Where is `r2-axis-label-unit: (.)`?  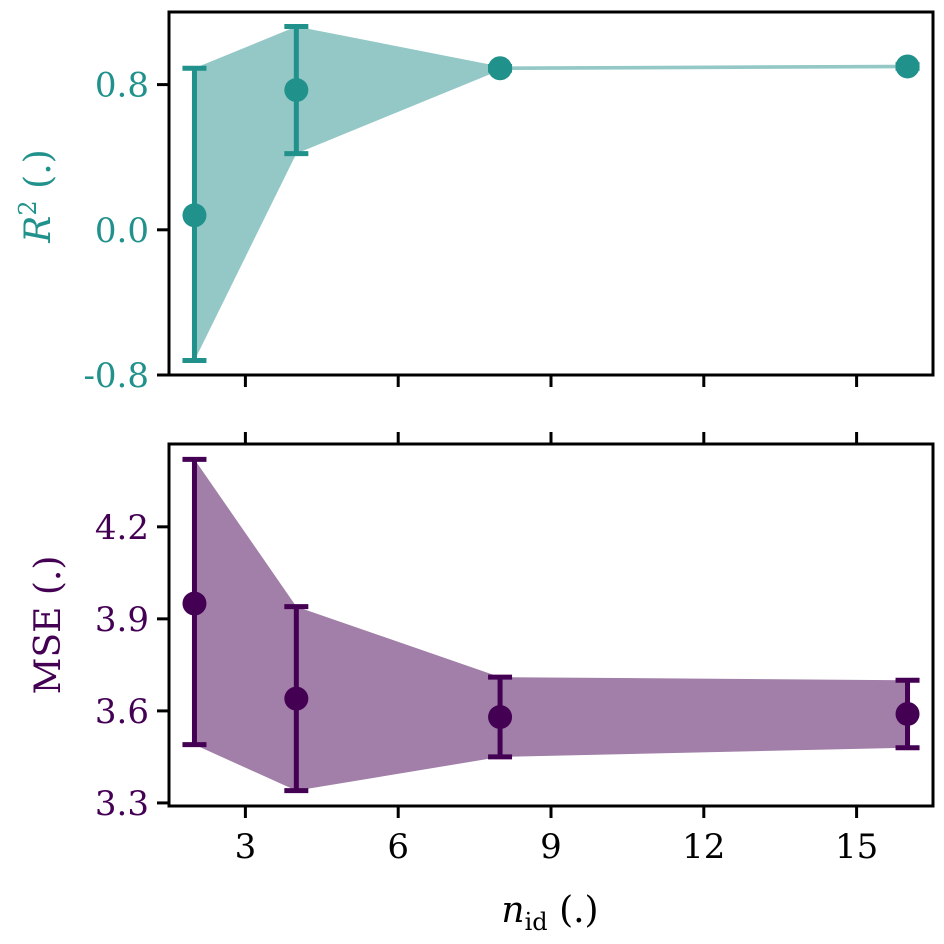 r2-axis-label-unit: (.) is located at coordinates (38, 174).